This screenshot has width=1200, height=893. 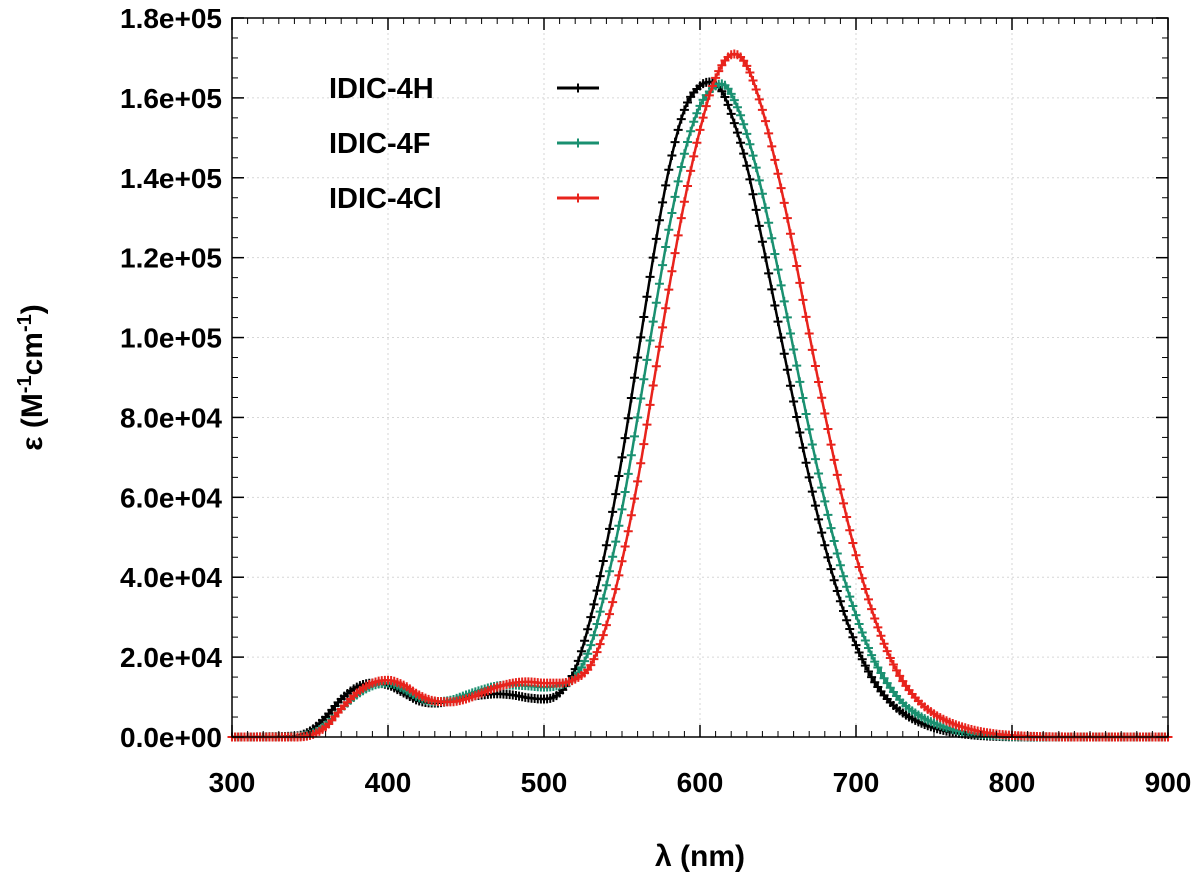 I want to click on x-tick-label: 400, so click(x=388, y=782).